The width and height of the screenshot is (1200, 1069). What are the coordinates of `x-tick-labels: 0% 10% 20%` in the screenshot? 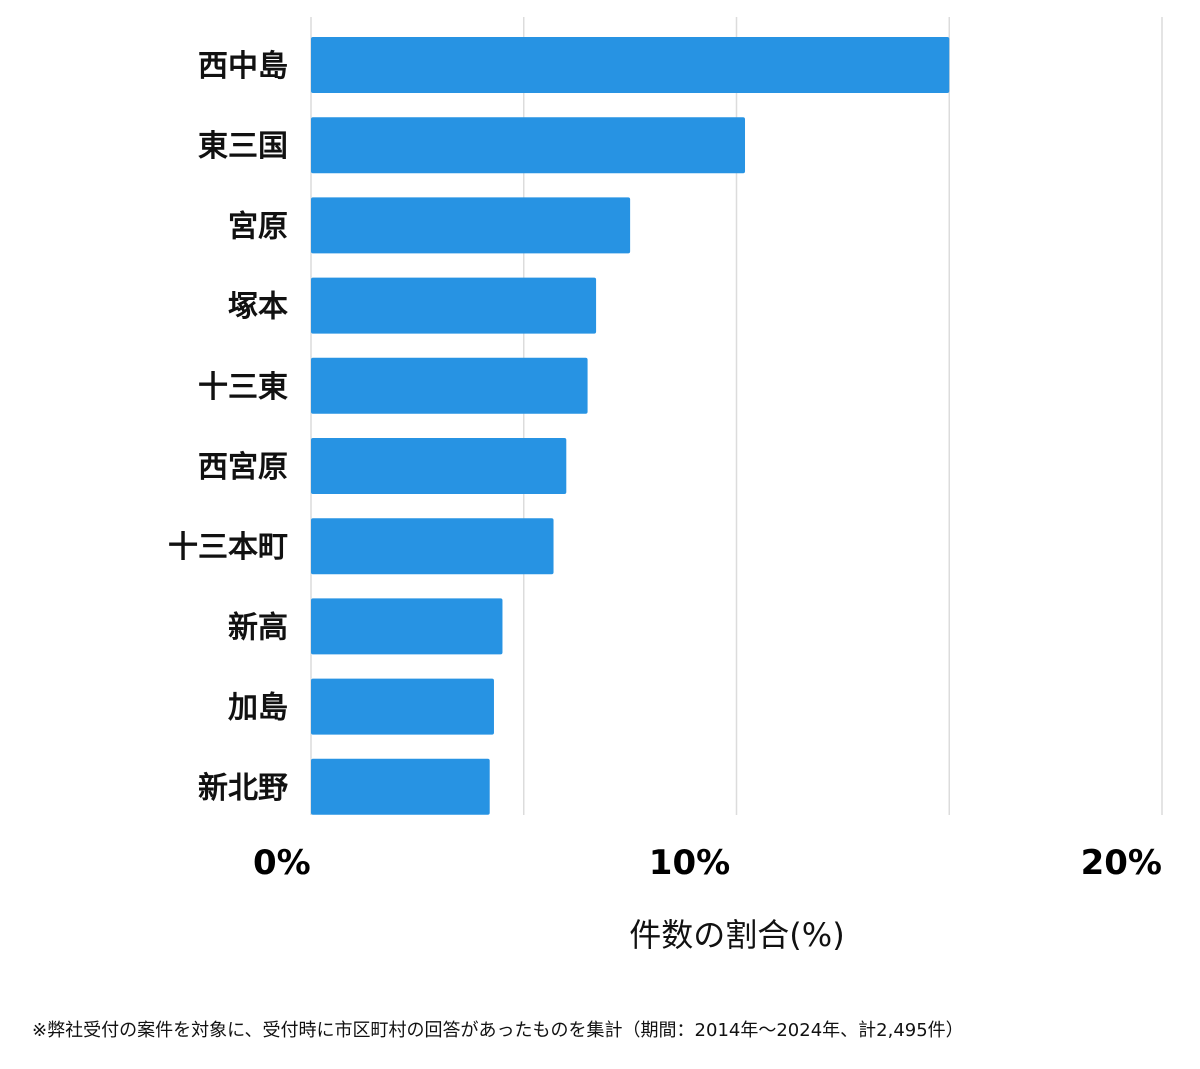 It's located at (707, 863).